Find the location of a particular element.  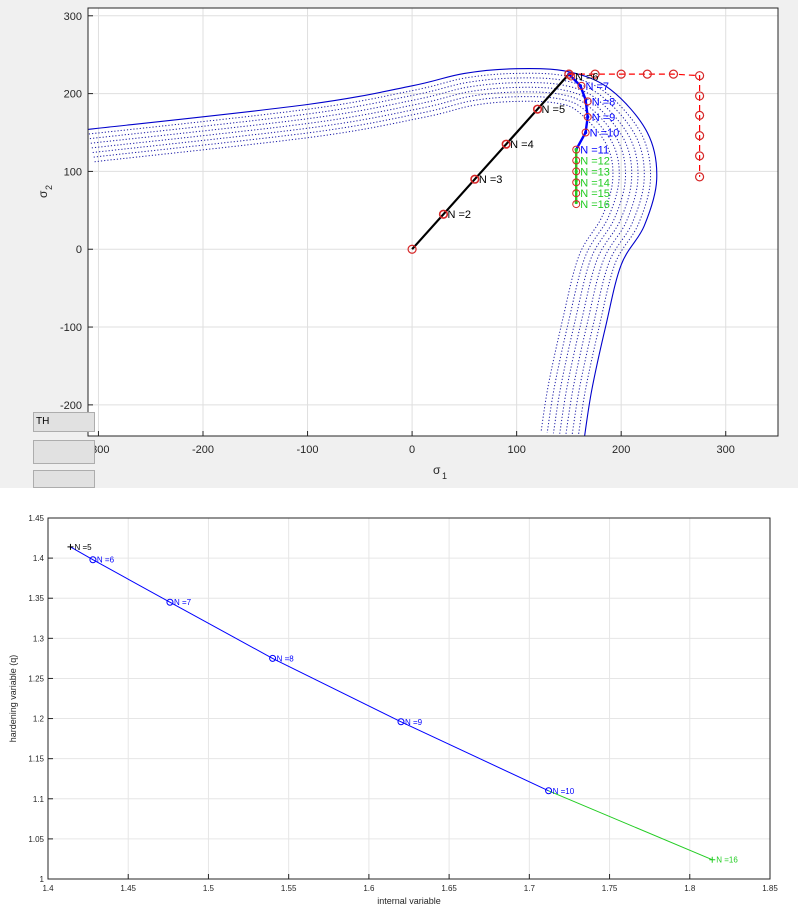

y-axis-label: σ is located at coordinates (43, 194).